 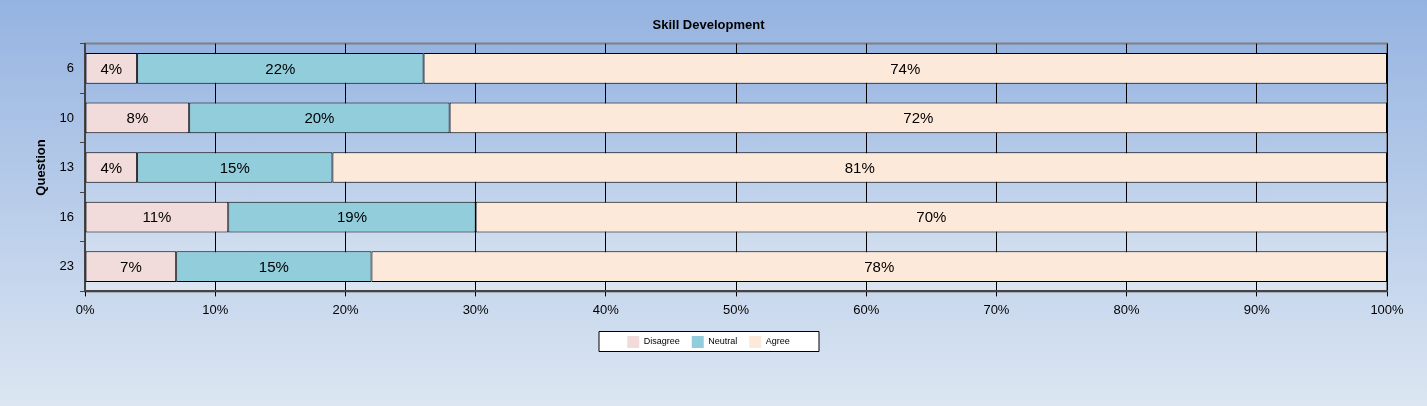 What do you see at coordinates (723, 341) in the screenshot?
I see `legend-label: Neutral` at bounding box center [723, 341].